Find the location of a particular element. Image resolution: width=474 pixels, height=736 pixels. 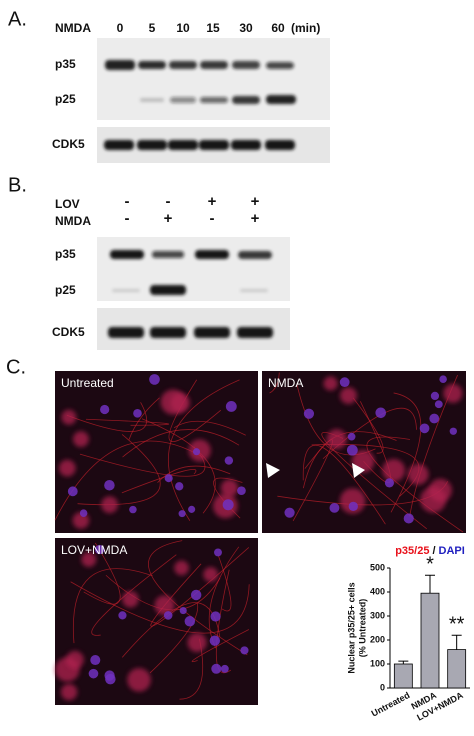

time-label: 10 is located at coordinates (183, 28).